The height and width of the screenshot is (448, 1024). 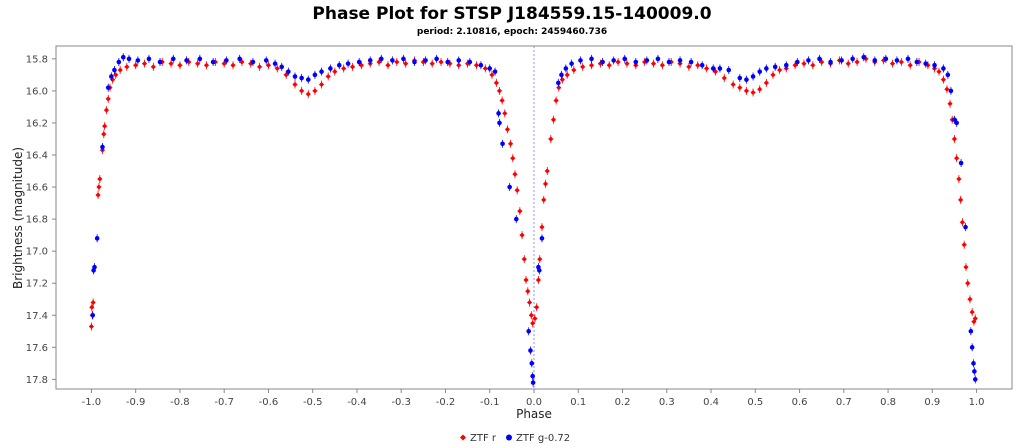 What do you see at coordinates (511, 14) in the screenshot?
I see `chart-title: Phase Plot for STSP J184559.15-140009.0` at bounding box center [511, 14].